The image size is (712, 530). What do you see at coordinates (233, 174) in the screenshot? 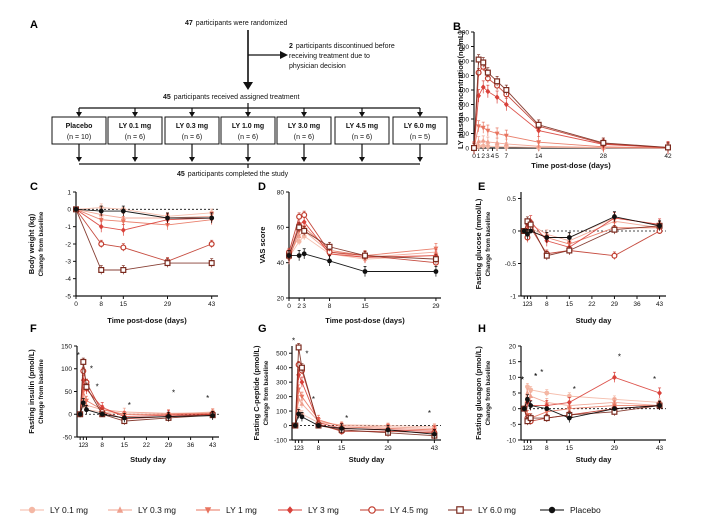
I see `flow-completed: 45 participants completed the study` at bounding box center [233, 174].